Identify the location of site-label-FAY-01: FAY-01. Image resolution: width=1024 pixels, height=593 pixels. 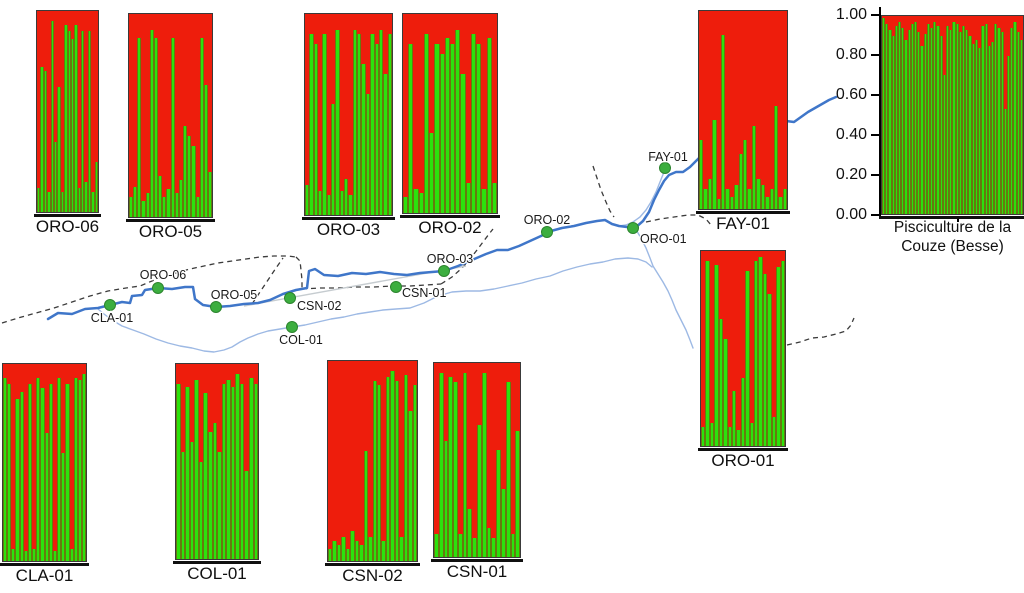
(668, 157).